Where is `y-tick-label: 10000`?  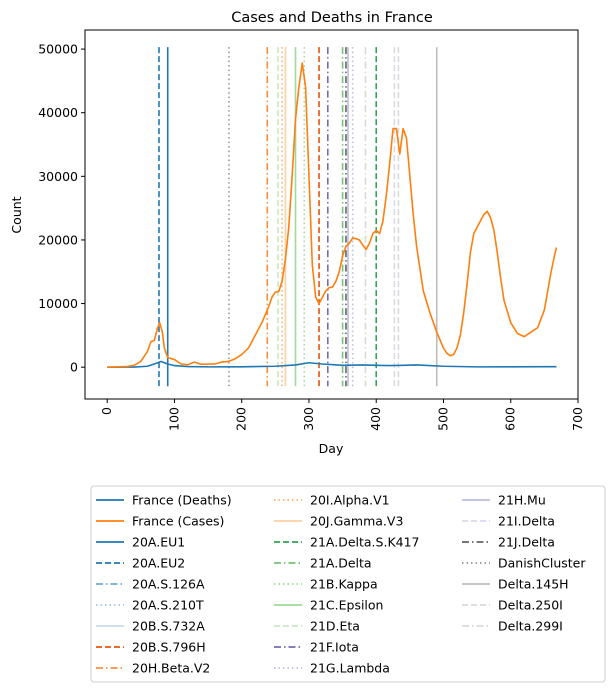
y-tick-label: 10000 is located at coordinates (58, 303).